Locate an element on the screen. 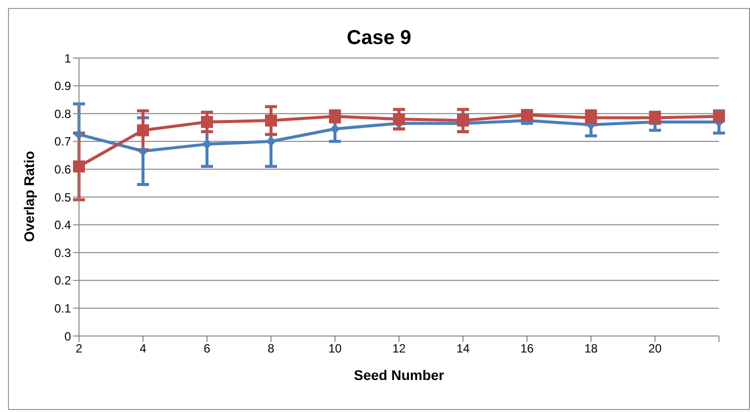 The width and height of the screenshot is (750, 412). y-tick-label: 0 is located at coordinates (68, 336).